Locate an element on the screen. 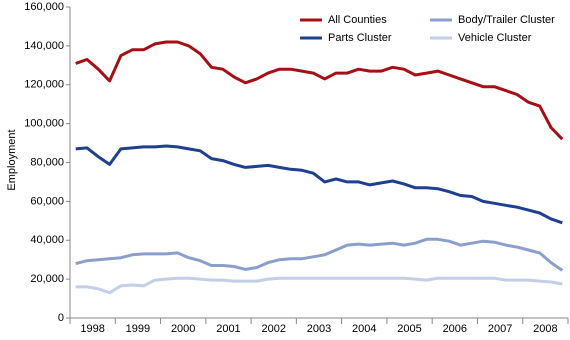 Image resolution: width=570 pixels, height=340 pixels. y-tick-label: 120,000 is located at coordinates (44, 85).